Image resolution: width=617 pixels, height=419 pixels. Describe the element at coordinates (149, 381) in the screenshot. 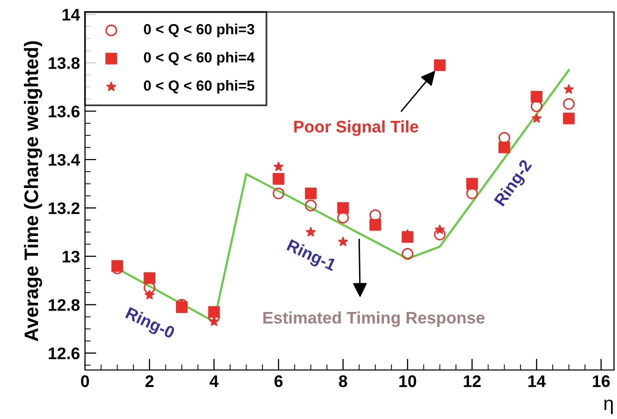

I see `x-tick-label: 2` at that location.